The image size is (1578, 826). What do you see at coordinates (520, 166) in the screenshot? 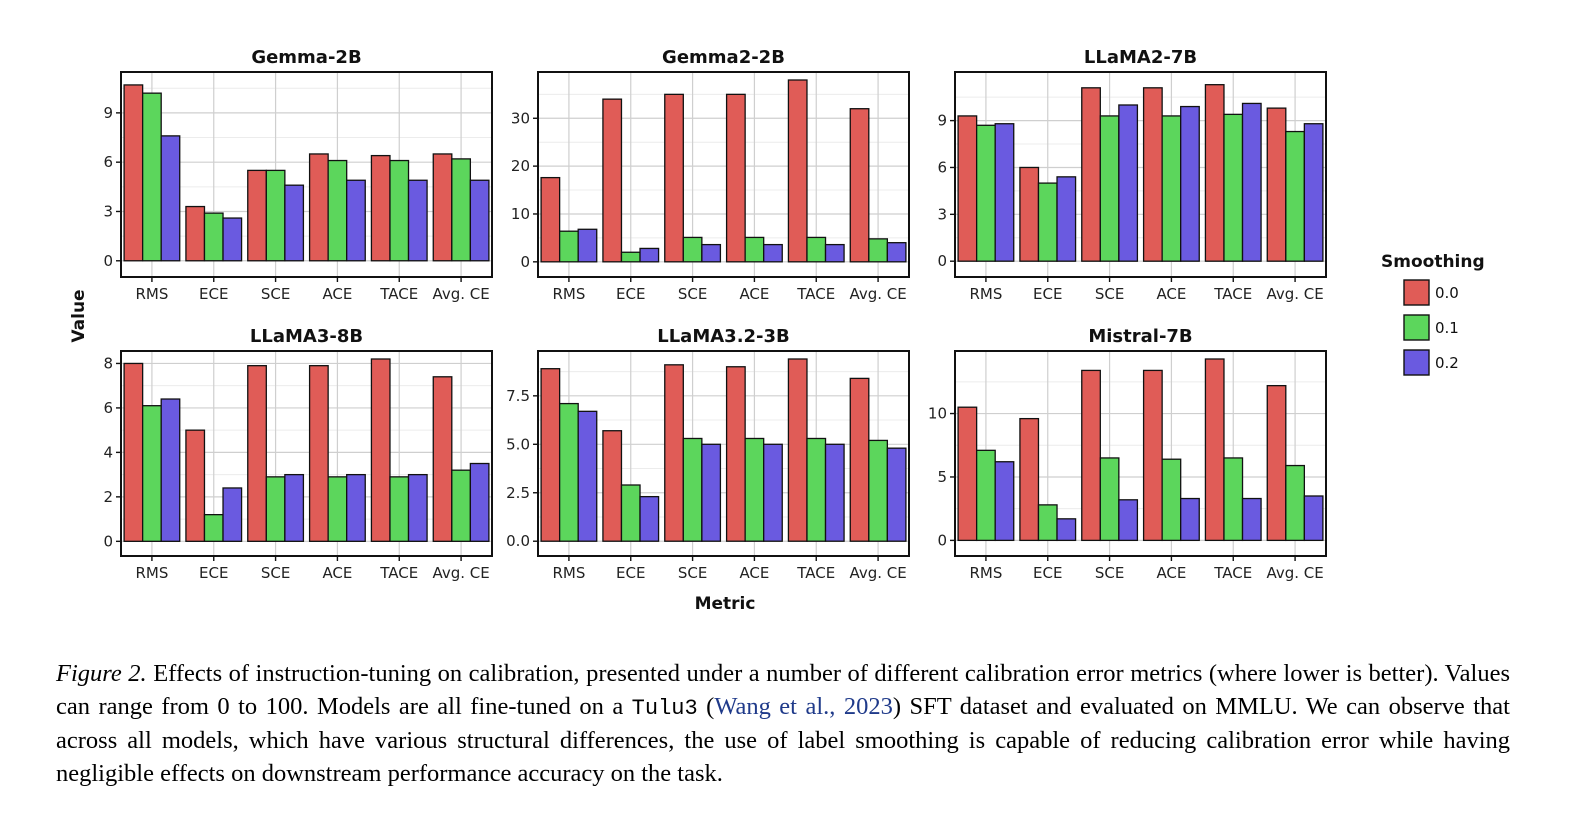
I see `y-tick-label: 20` at bounding box center [520, 166].